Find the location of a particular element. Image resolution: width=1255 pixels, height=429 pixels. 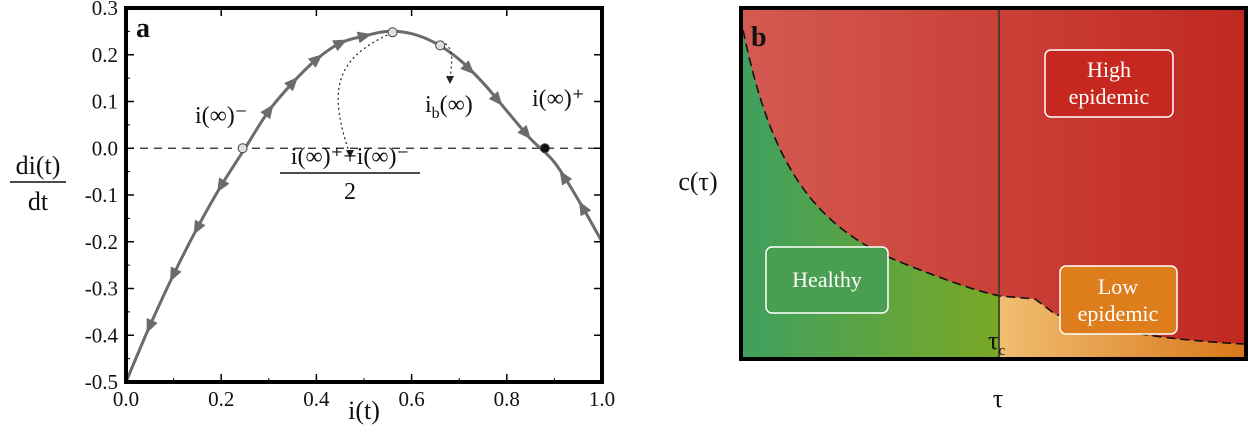

panel-b-x-axis-title: τ is located at coordinates (998, 398).